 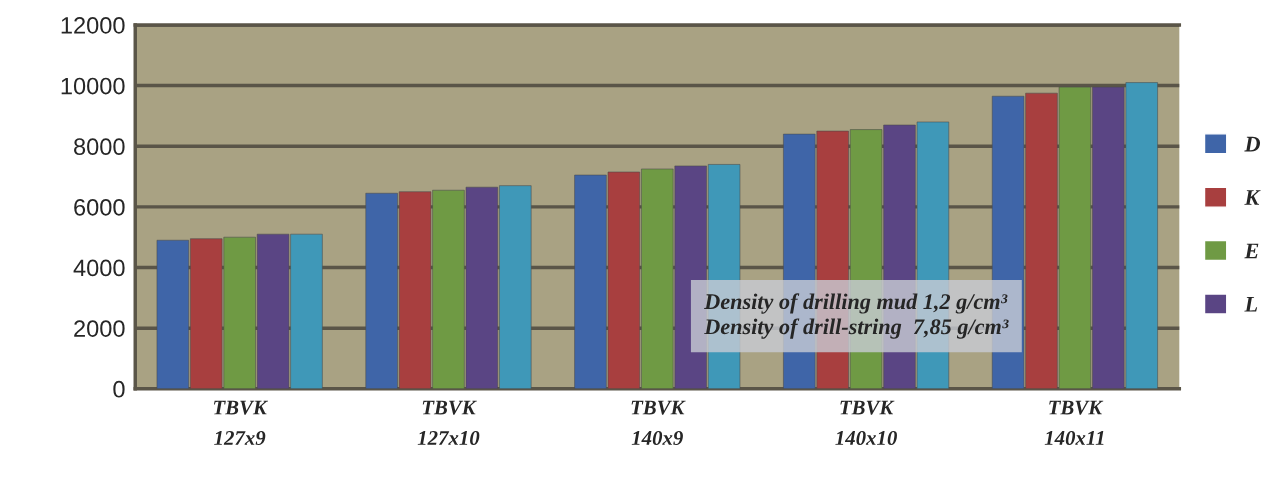 What do you see at coordinates (1252, 144) in the screenshot?
I see `legend-label: D` at bounding box center [1252, 144].